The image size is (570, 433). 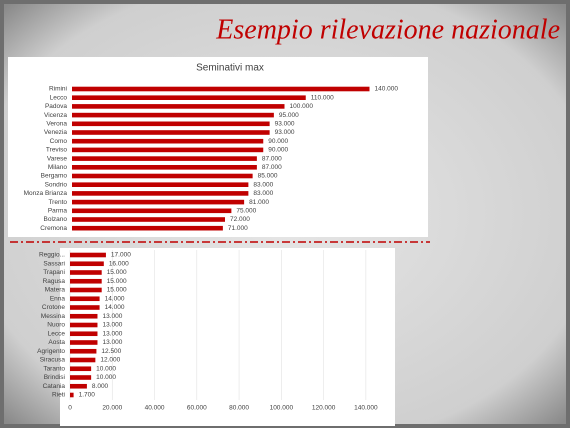 What do you see at coordinates (70, 408) in the screenshot?
I see `x-tick-label: 0` at bounding box center [70, 408].